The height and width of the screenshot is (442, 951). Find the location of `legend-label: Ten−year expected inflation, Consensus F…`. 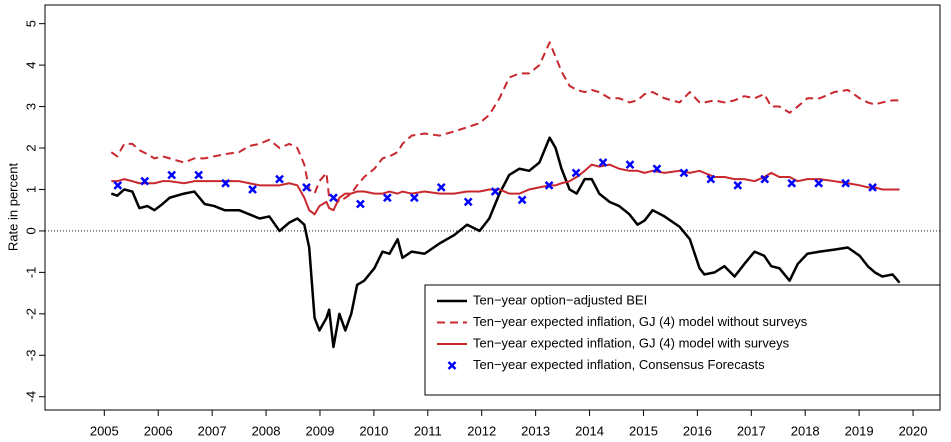

legend-label: Ten−year expected inflation, Consensus F… is located at coordinates (619, 364).